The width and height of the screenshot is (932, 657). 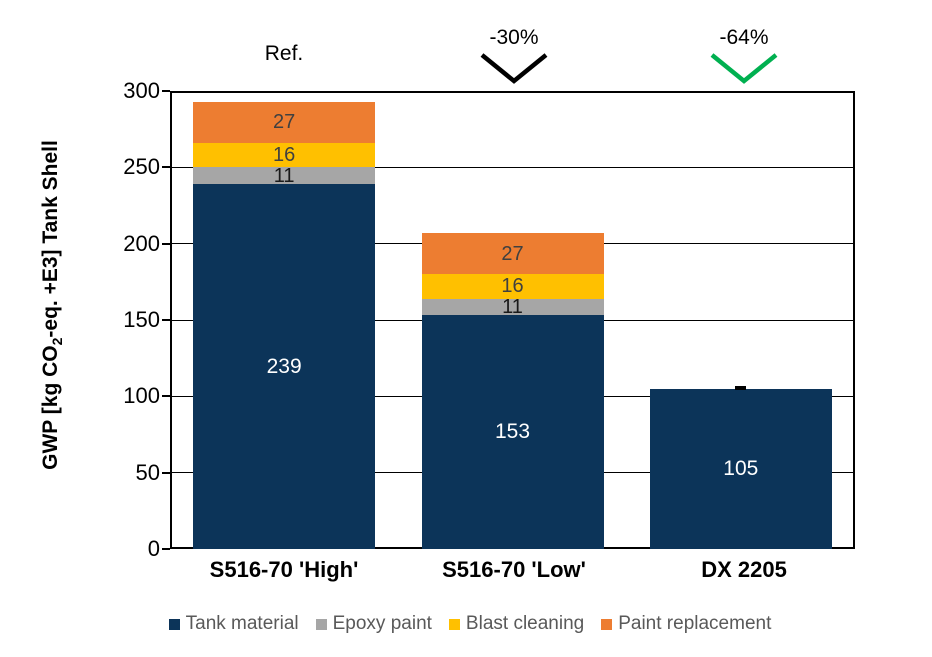 What do you see at coordinates (741, 387) in the screenshot?
I see `zero-value-dash` at bounding box center [741, 387].